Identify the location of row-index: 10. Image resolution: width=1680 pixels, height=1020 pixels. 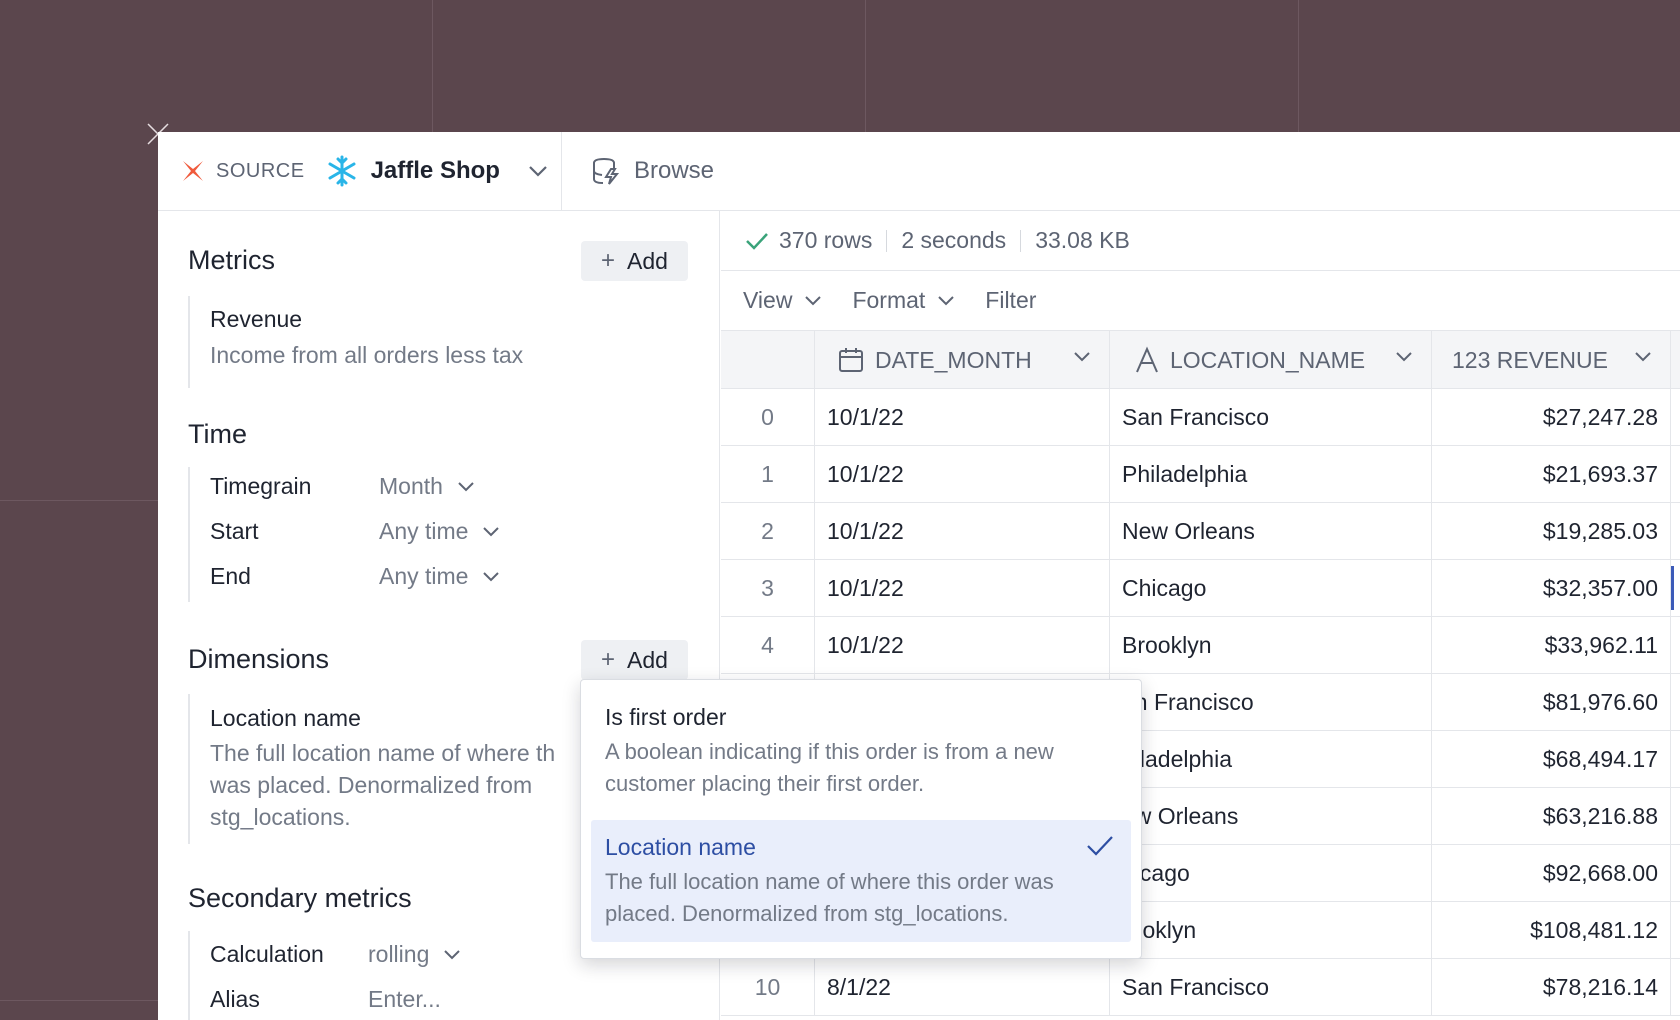
(768, 987).